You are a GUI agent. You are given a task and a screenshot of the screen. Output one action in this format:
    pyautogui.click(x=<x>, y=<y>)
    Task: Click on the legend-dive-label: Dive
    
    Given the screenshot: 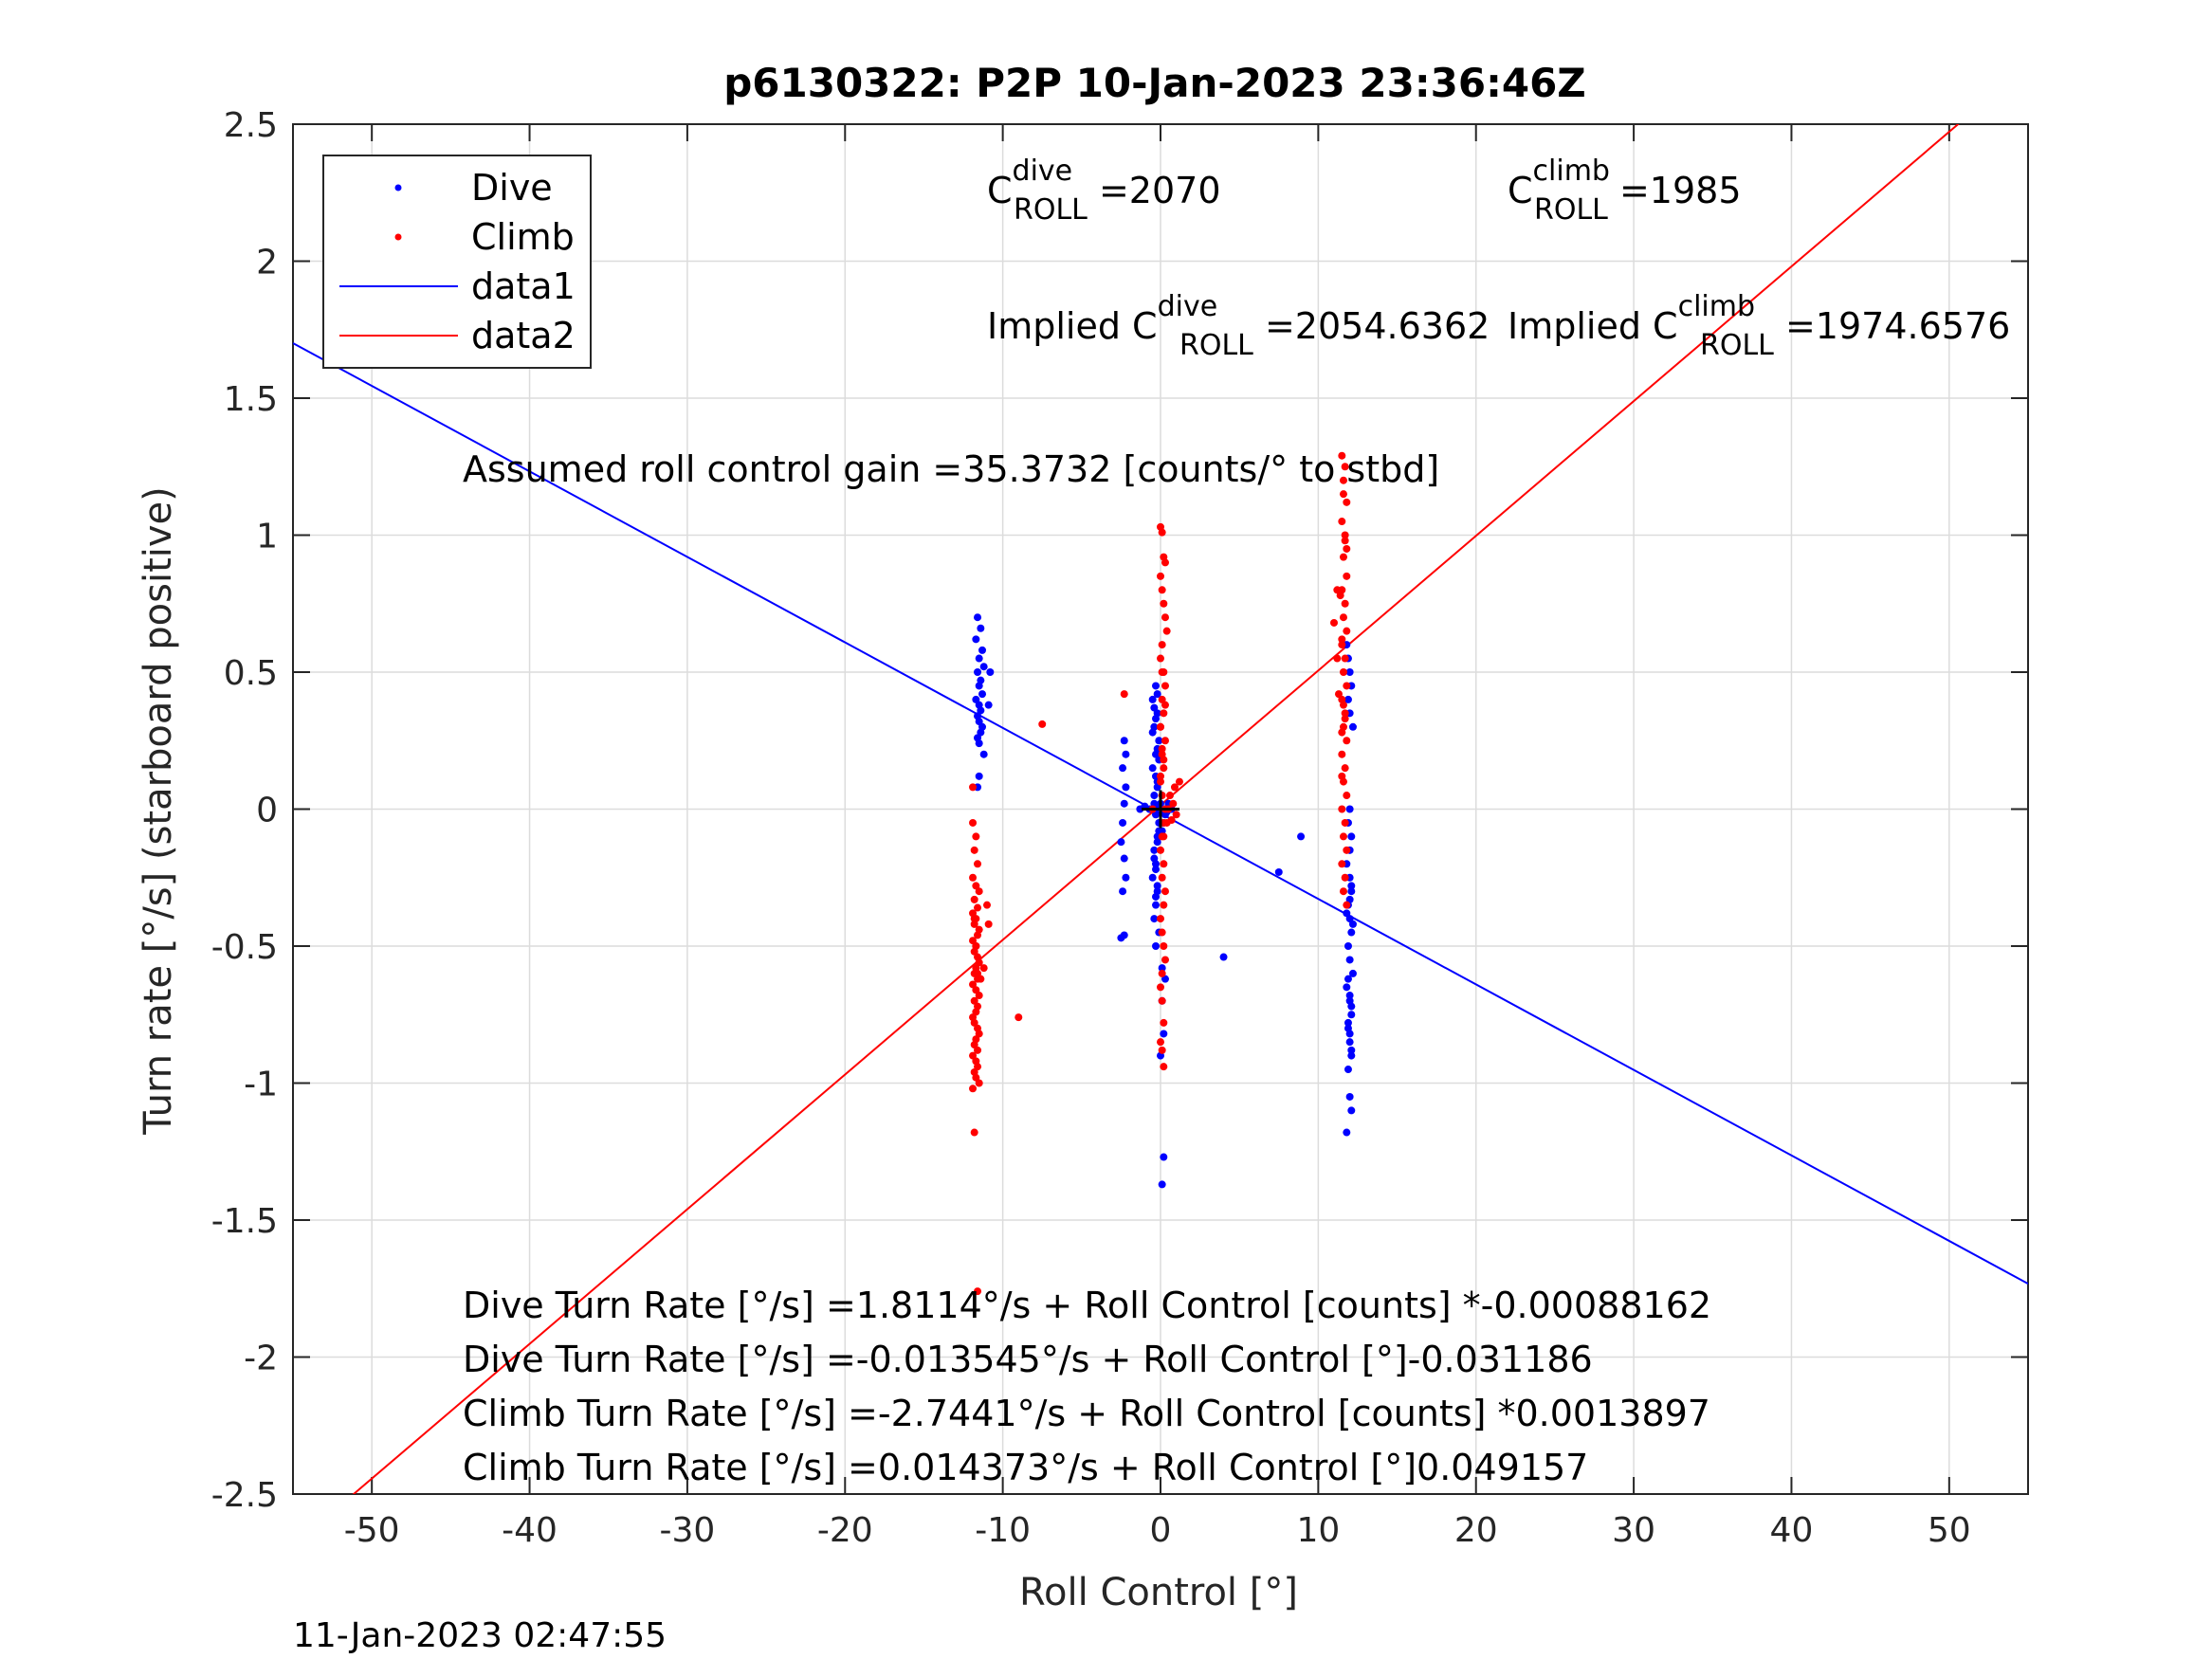 What is the action you would take?
    pyautogui.click(x=512, y=188)
    